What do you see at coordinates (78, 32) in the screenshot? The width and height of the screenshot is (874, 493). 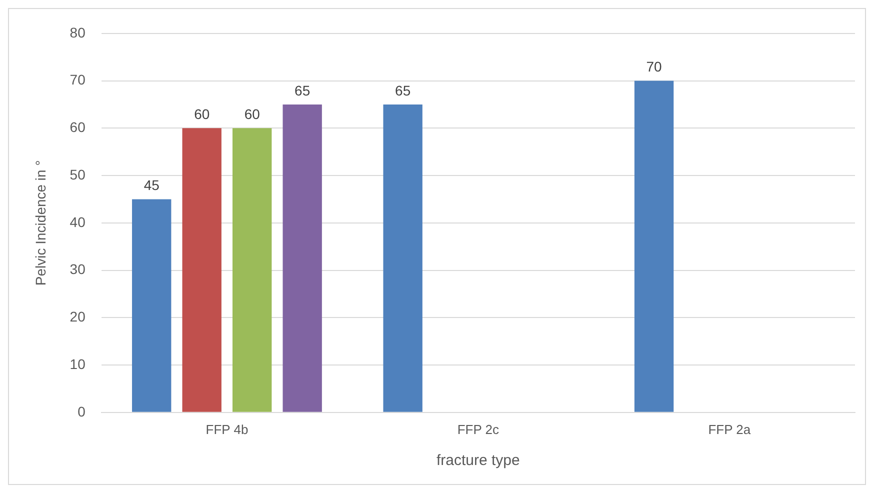 I see `y-tick-label: 80` at bounding box center [78, 32].